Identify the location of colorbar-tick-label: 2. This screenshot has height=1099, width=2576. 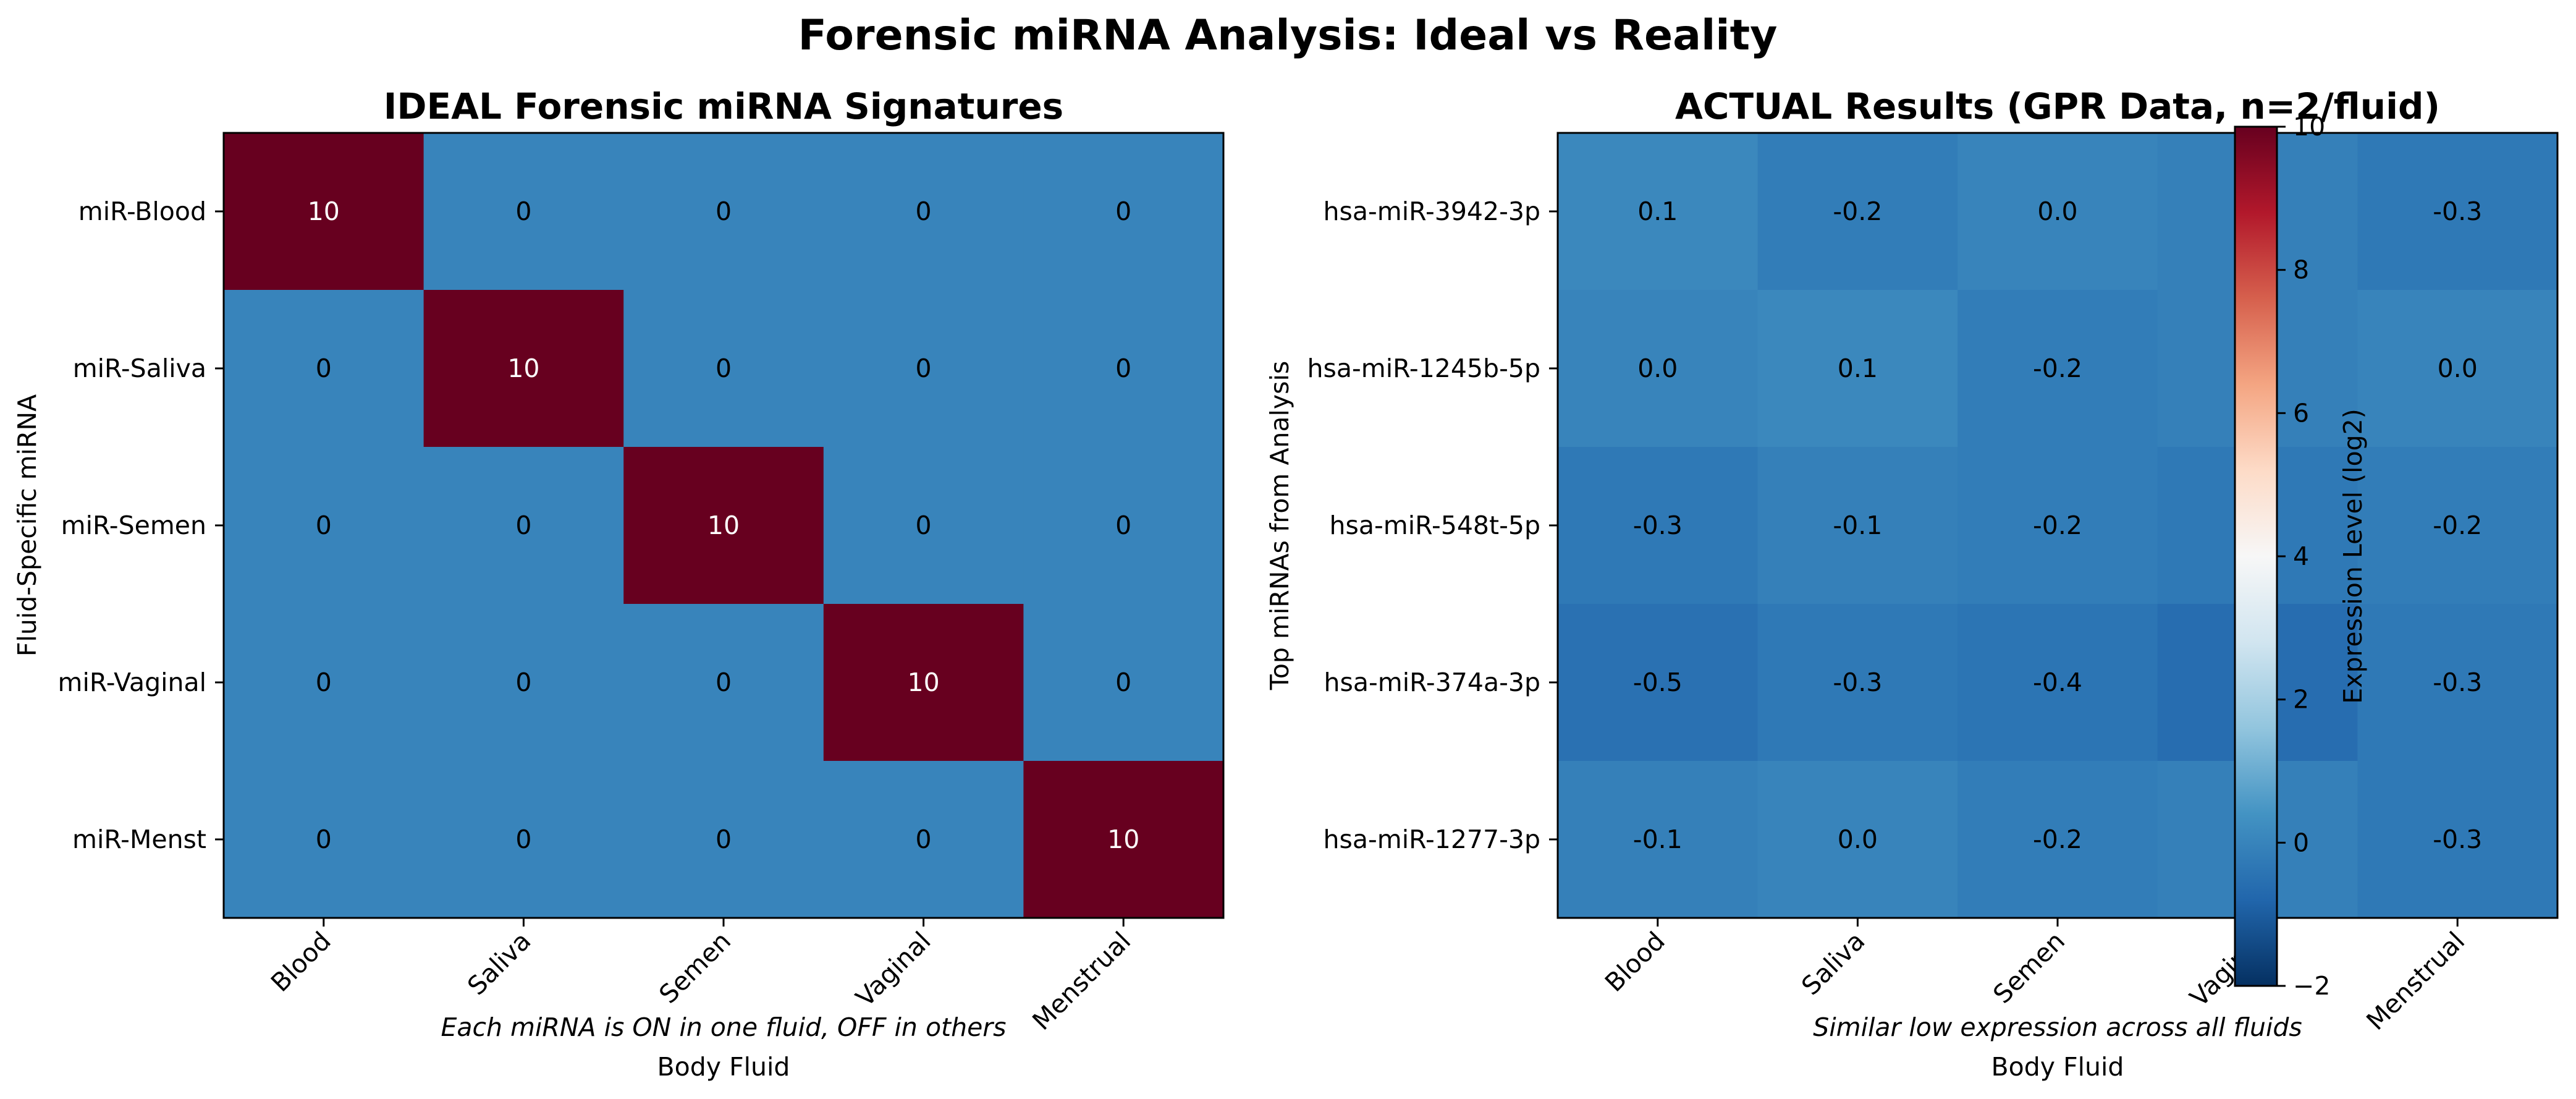
(2301, 700).